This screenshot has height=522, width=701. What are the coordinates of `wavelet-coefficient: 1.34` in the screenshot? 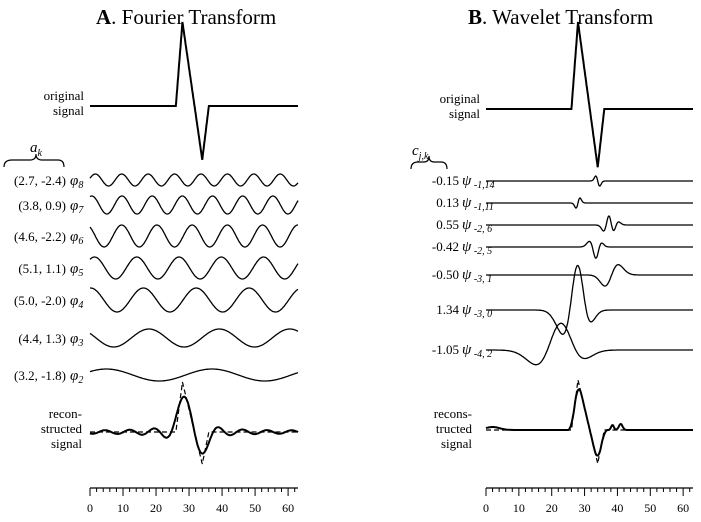 It's located at (447, 309).